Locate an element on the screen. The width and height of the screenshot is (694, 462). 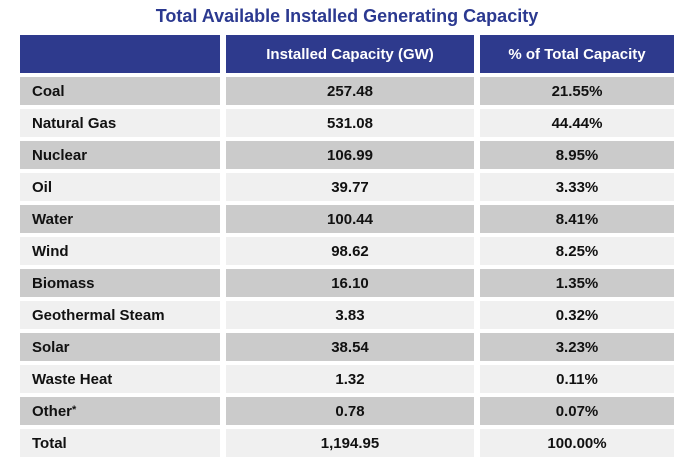
row-percent-value: 8.25% is located at coordinates (577, 251).